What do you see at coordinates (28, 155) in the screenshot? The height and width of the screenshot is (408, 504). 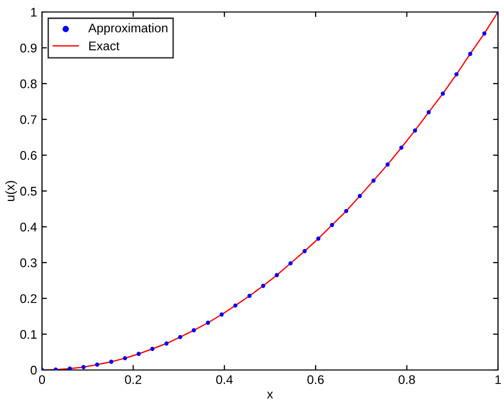 I see `y-tick-label: 0.6` at bounding box center [28, 155].